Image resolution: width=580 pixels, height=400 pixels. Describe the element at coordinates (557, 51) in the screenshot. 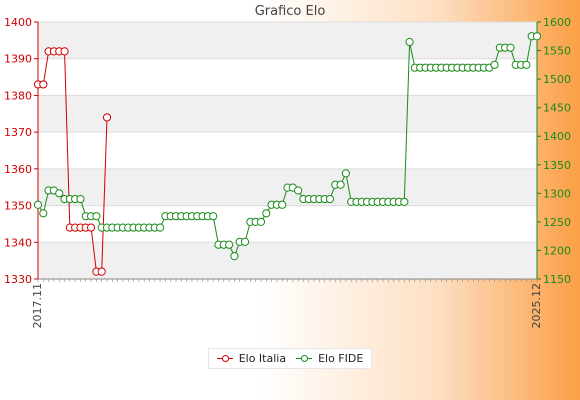

I see `right-tick-label: 1550` at that location.